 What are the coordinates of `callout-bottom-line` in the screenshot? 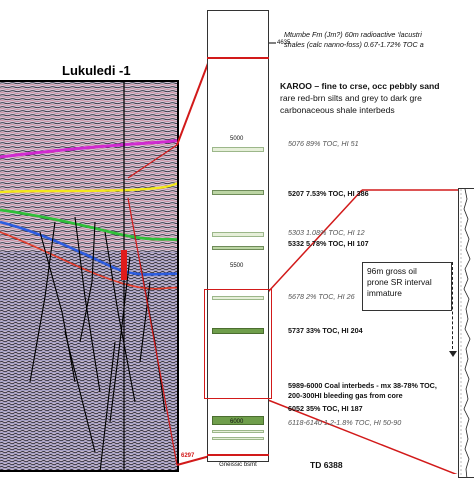 It's located at (193, 460).